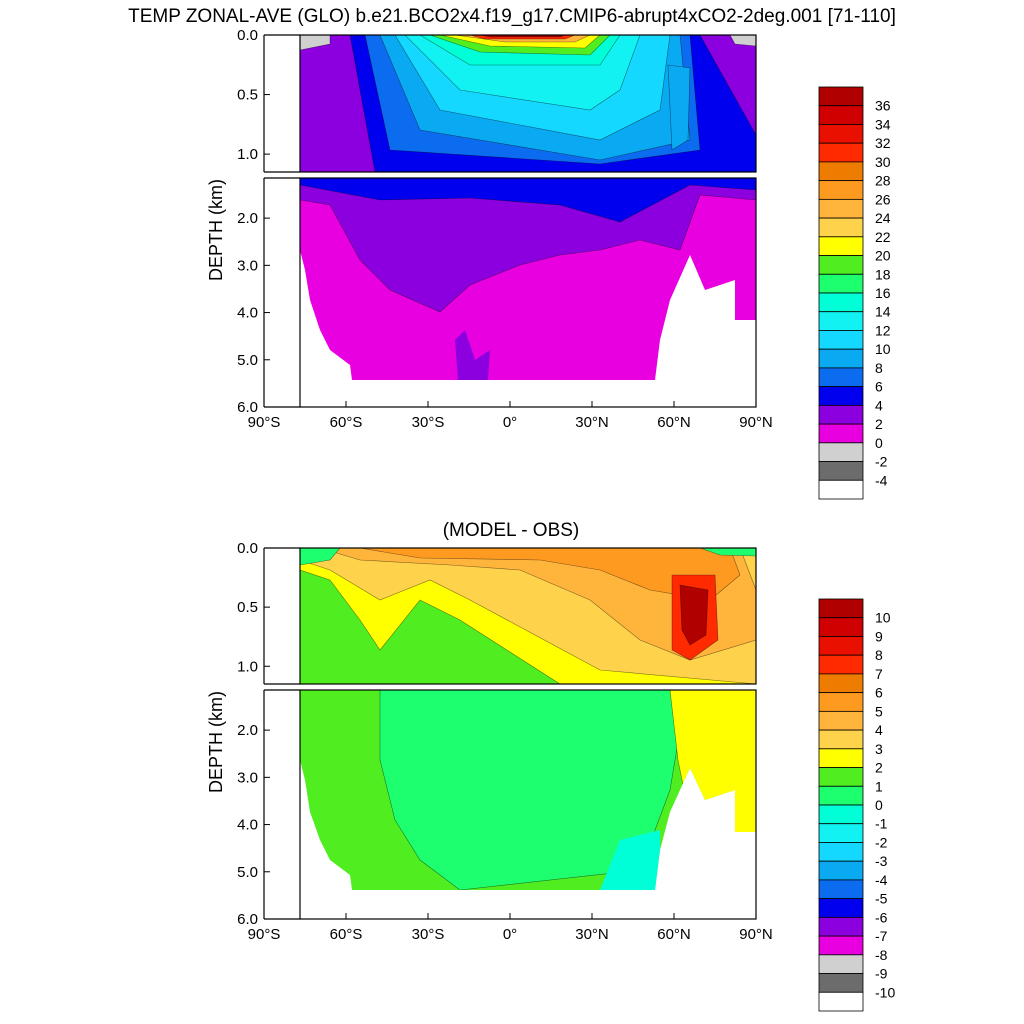  What do you see at coordinates (883, 330) in the screenshot?
I see `colorbar-label: 12` at bounding box center [883, 330].